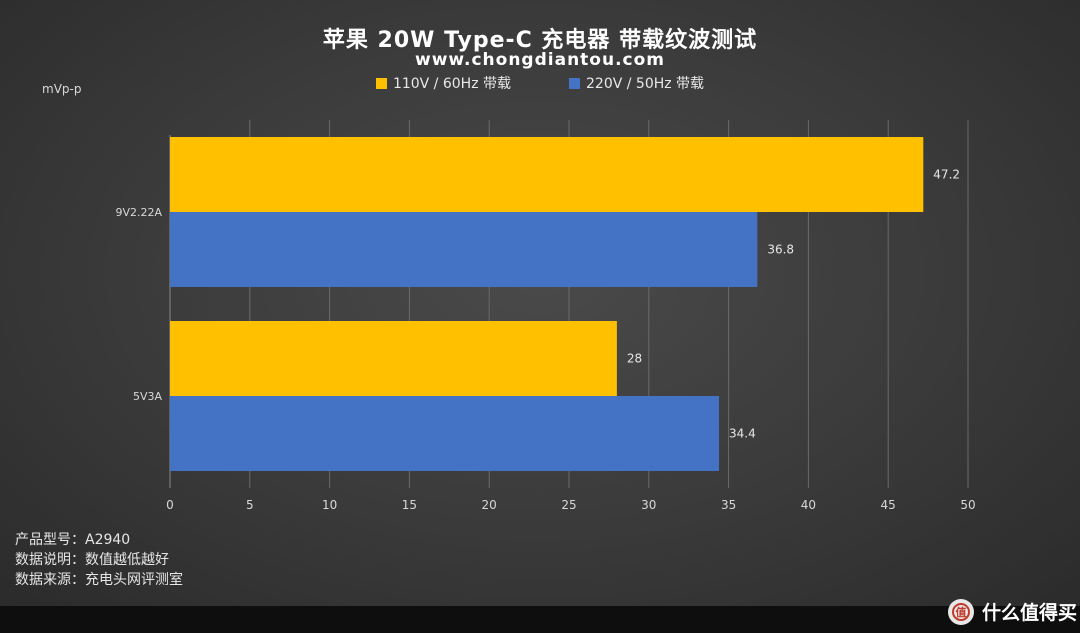 This screenshot has width=1080, height=633. What do you see at coordinates (946, 175) in the screenshot?
I see `data-label: 47.2` at bounding box center [946, 175].